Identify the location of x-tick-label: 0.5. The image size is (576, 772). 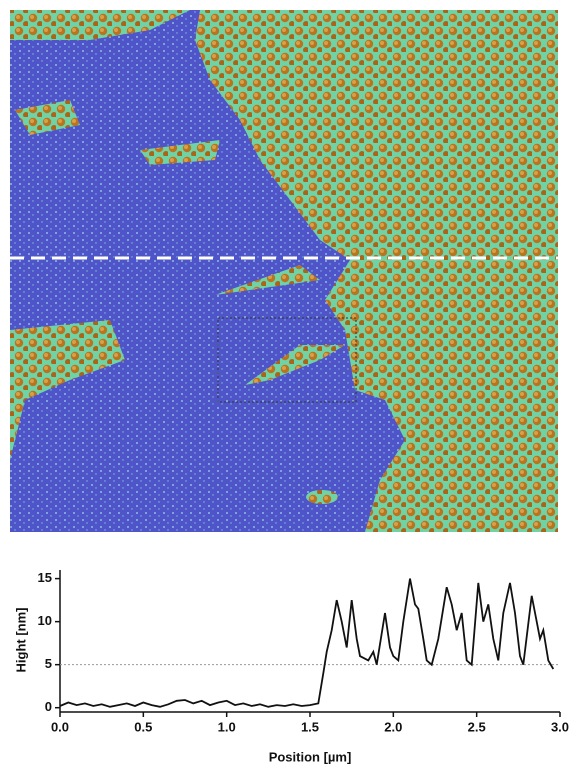
(143, 726).